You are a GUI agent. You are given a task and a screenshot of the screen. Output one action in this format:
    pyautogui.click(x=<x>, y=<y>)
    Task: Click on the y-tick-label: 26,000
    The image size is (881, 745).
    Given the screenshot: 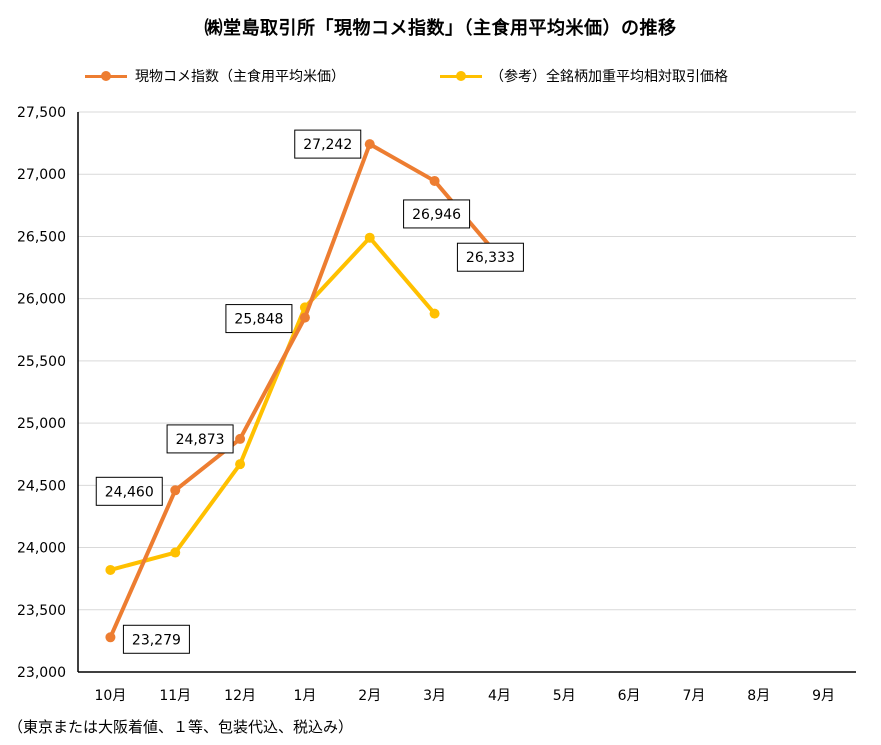 What is the action you would take?
    pyautogui.click(x=41, y=300)
    